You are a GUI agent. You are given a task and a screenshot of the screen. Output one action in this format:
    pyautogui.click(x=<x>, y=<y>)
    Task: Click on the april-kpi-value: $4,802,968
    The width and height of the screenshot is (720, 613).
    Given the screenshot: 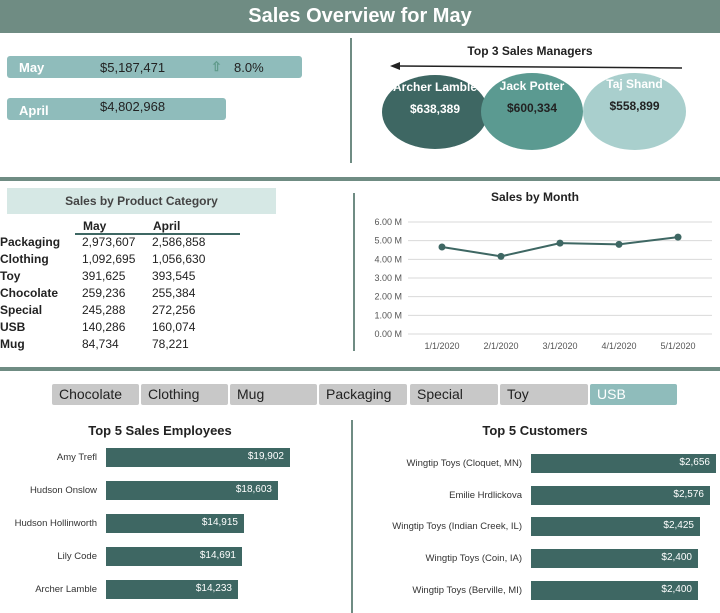 What is the action you would take?
    pyautogui.click(x=133, y=106)
    